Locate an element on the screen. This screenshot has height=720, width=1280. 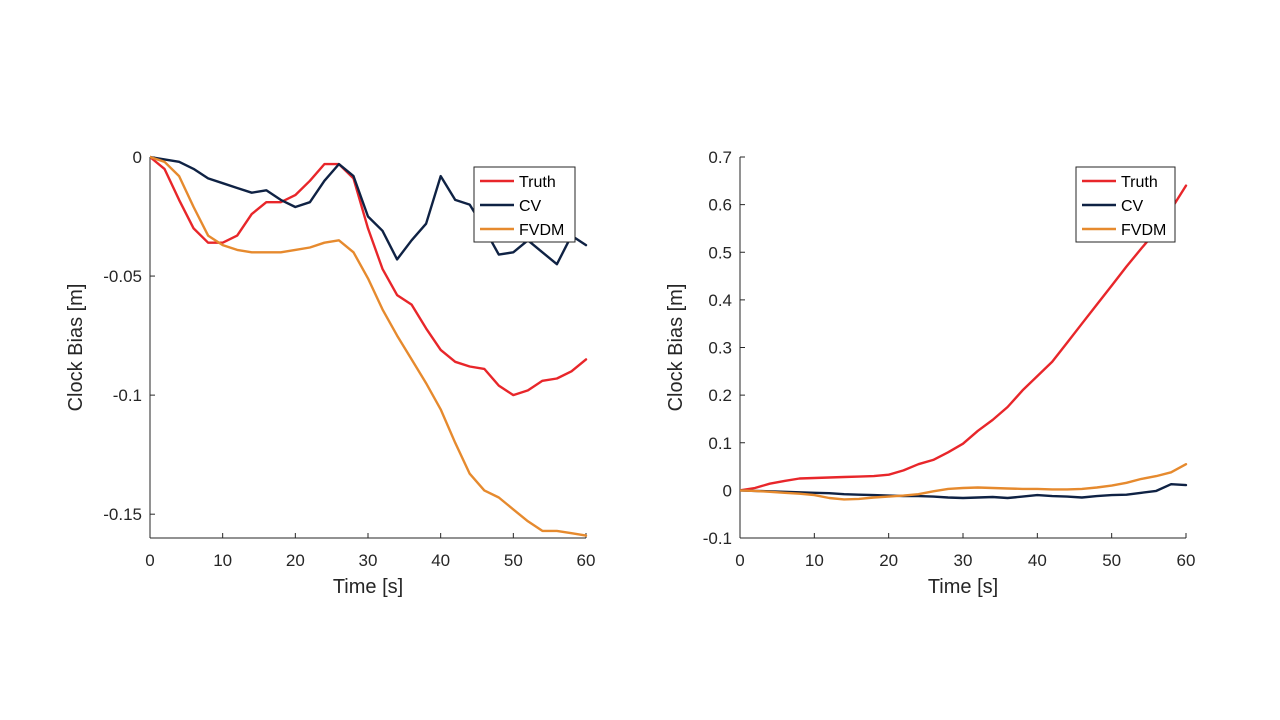
y-tick-label: 0.7 is located at coordinates (720, 157).